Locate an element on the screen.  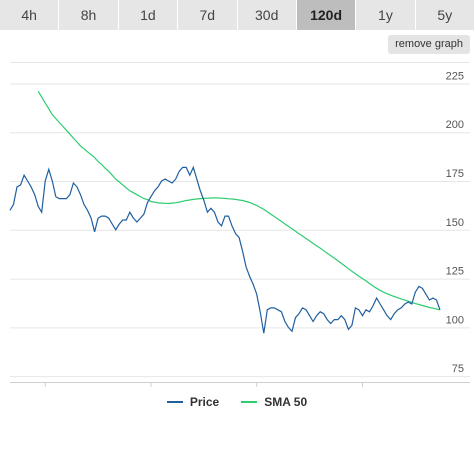
legend-item-sma: SMA 50 is located at coordinates (274, 402).